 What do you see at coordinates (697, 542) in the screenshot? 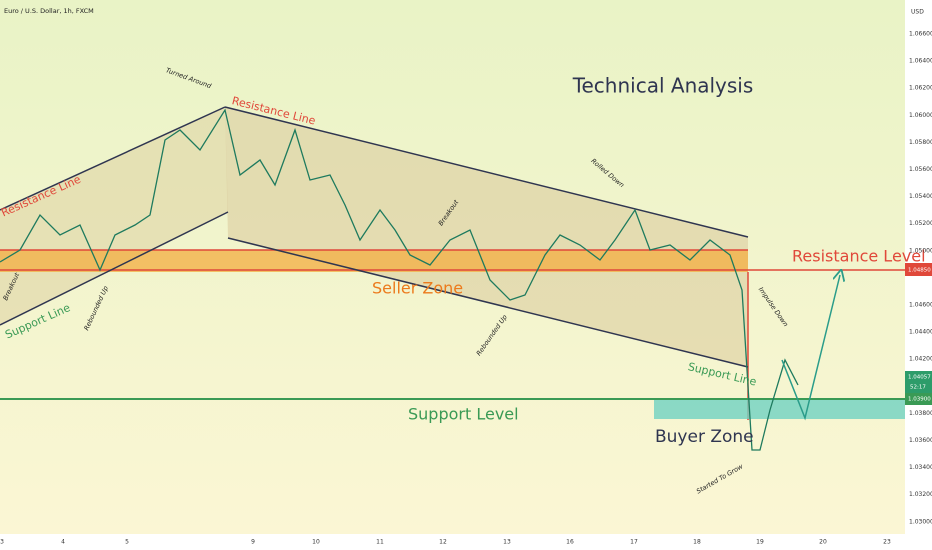
I see `time-label: 18` at bounding box center [697, 542].